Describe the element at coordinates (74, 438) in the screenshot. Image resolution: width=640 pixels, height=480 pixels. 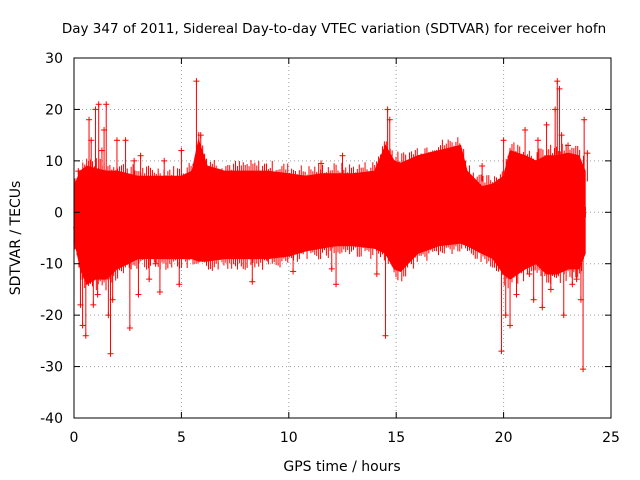
I see `x-tick-label: 0` at that location.